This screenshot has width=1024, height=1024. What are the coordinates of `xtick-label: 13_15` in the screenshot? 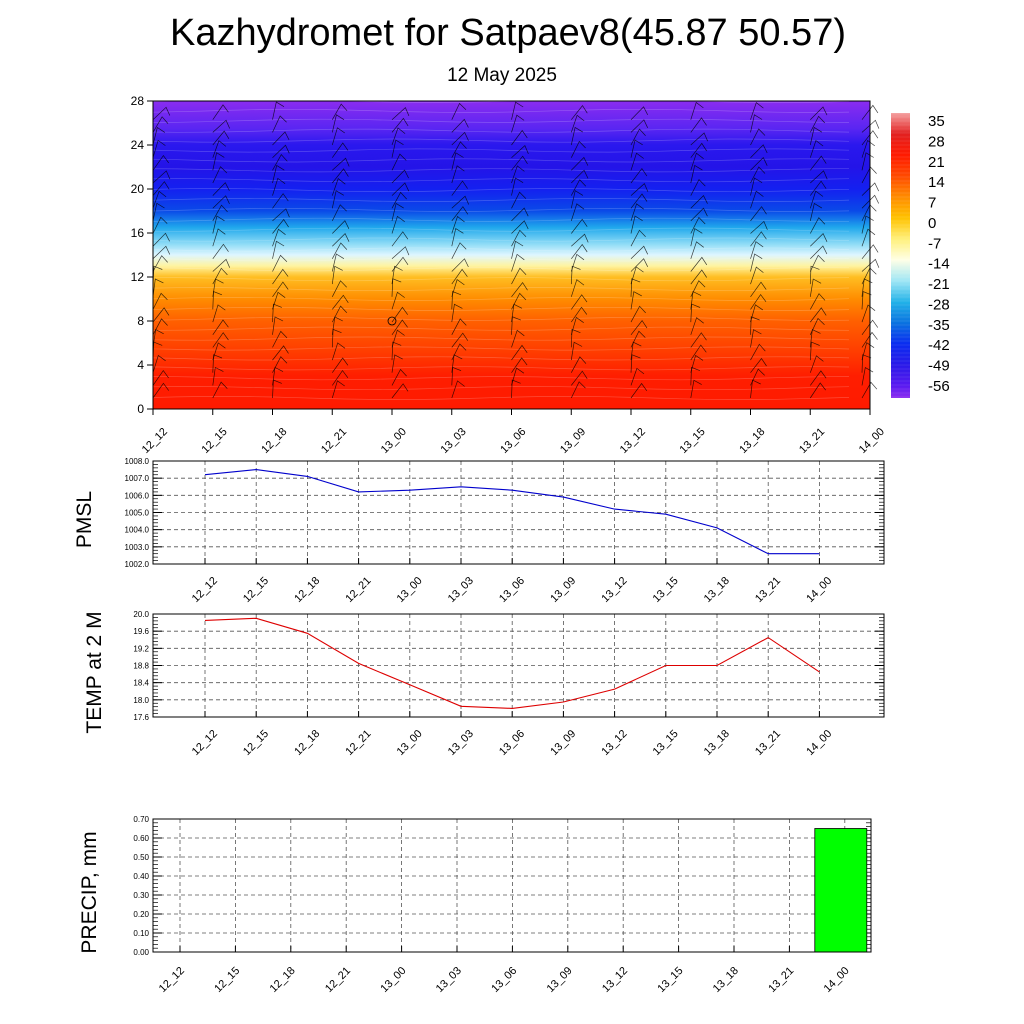 It's located at (666, 743).